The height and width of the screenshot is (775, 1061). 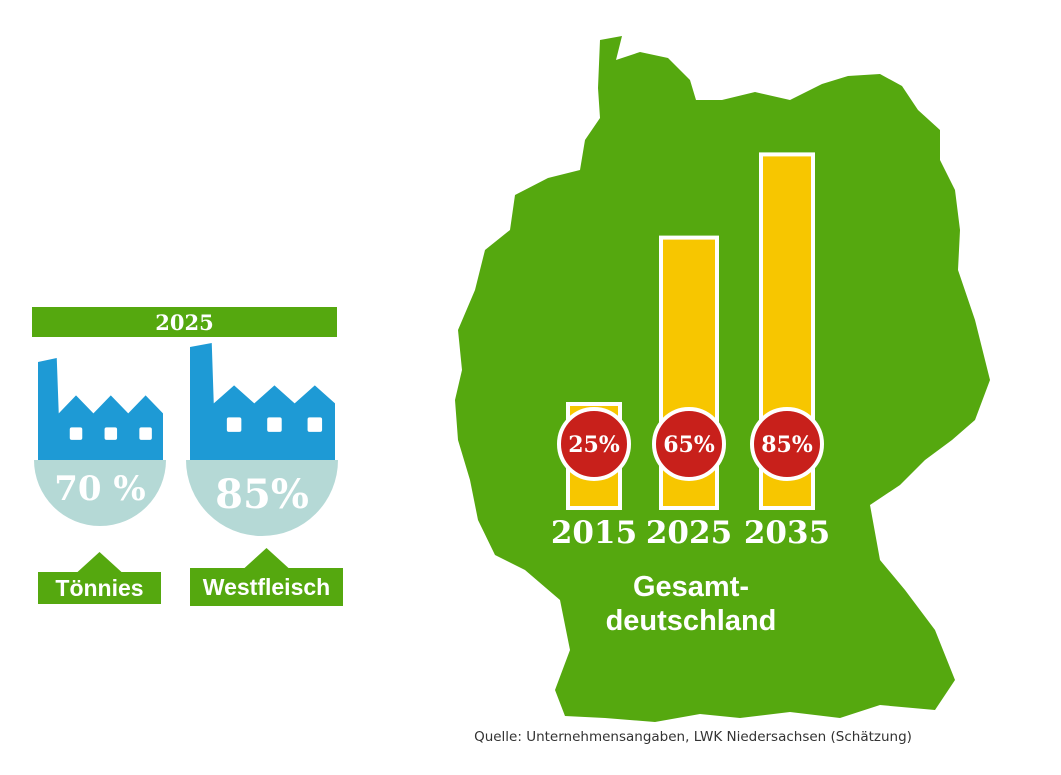 I want to click on year-banner, so click(x=184, y=322).